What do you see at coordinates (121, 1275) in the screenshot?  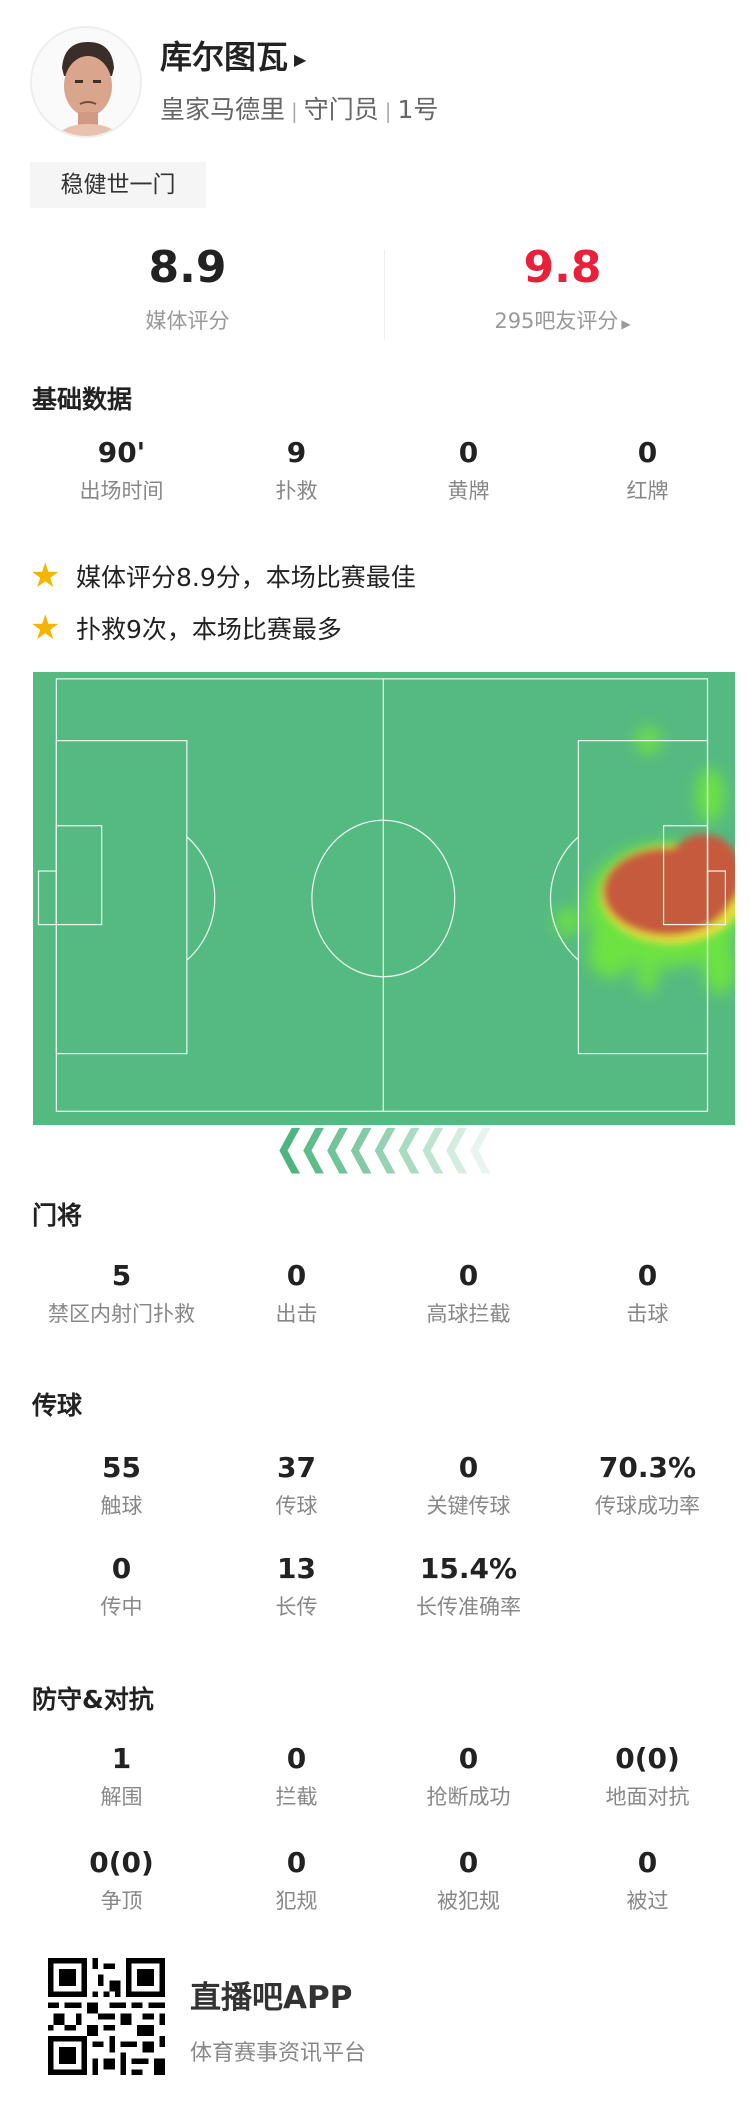 I see `stat-value: 5` at bounding box center [121, 1275].